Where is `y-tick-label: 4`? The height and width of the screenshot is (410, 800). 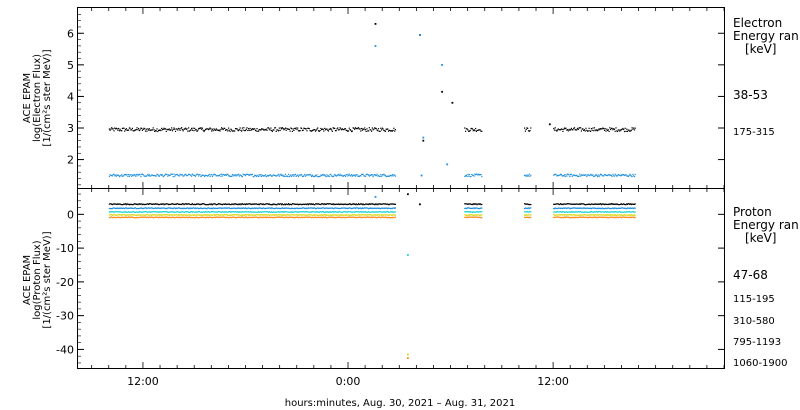
y-tick-label: 4 is located at coordinates (70, 96).